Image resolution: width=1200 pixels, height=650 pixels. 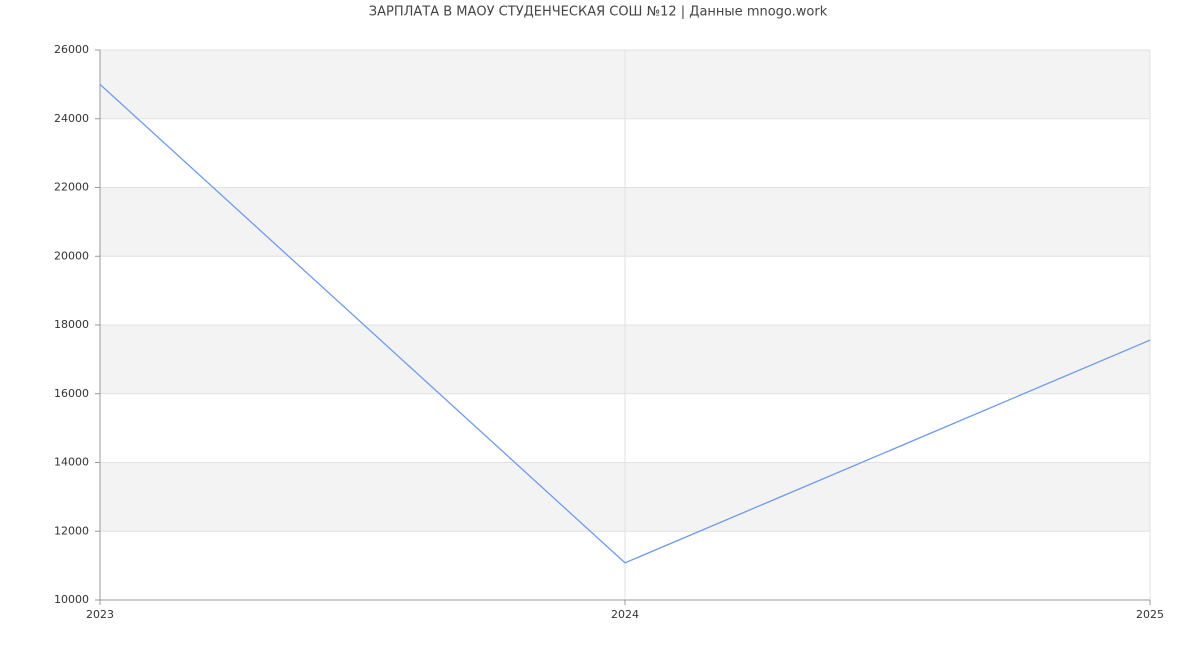 I want to click on x-tick-label: 2025, so click(x=1150, y=614).